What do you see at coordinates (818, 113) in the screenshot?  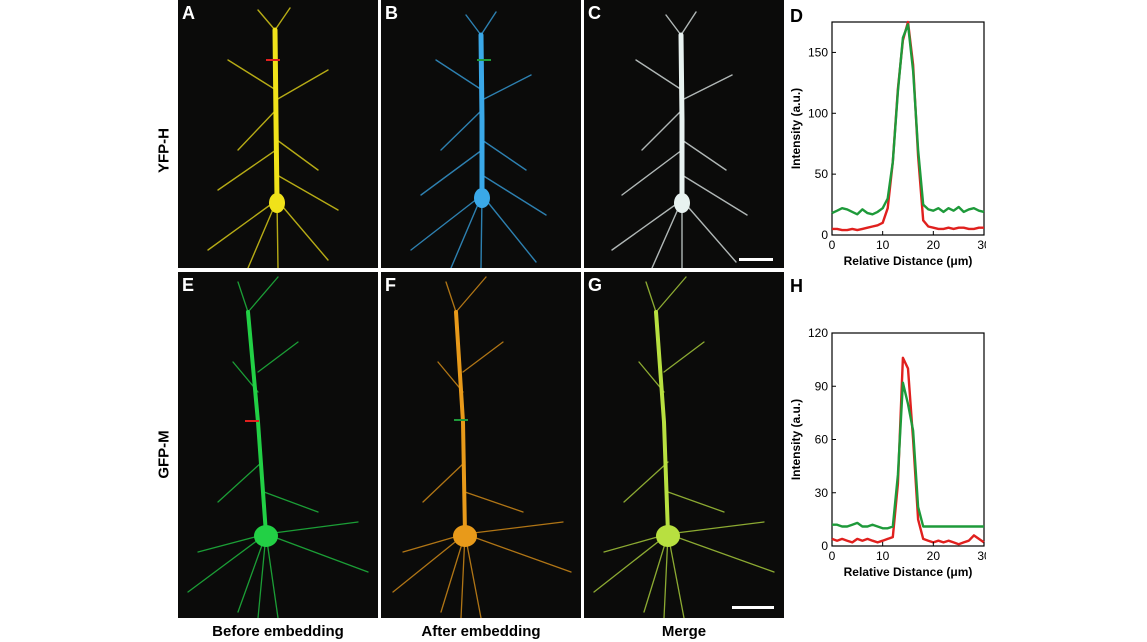 I see `y-tick-label: 100` at bounding box center [818, 113].